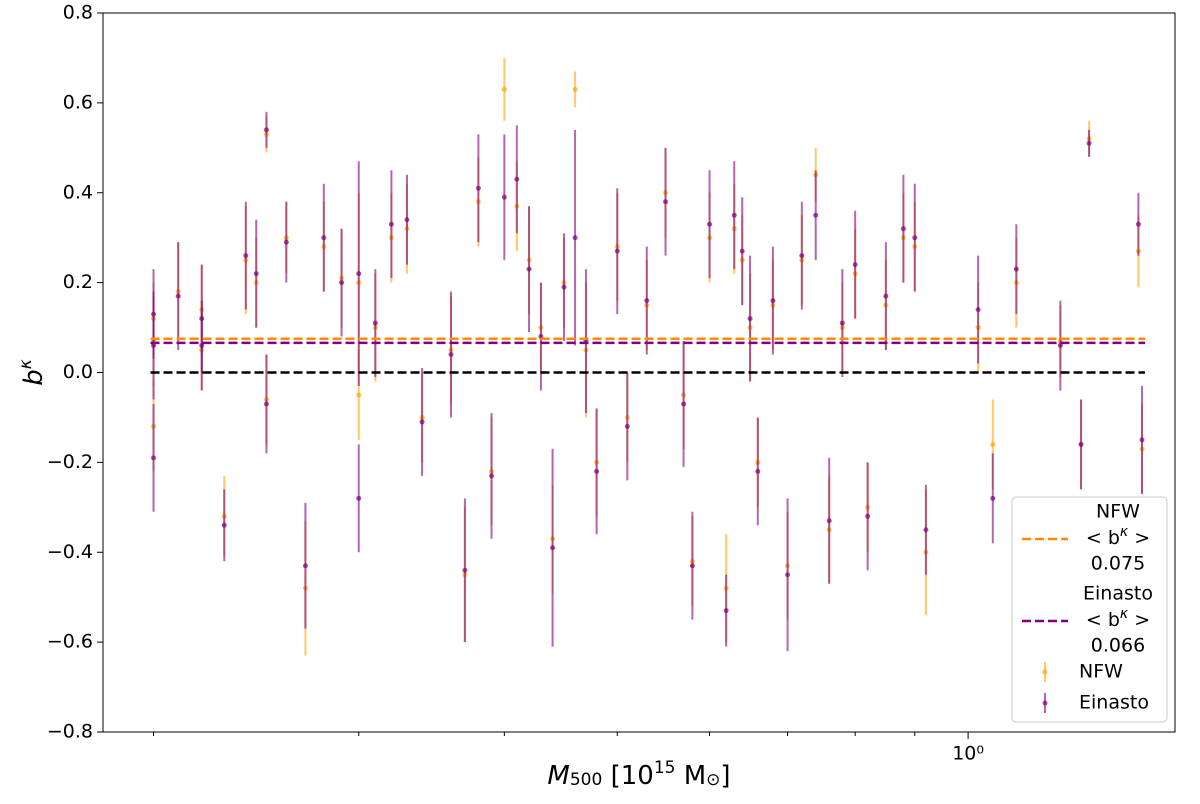 This screenshot has height=804, width=1200. I want to click on x-axis-label-part: [10, so click(628, 776).